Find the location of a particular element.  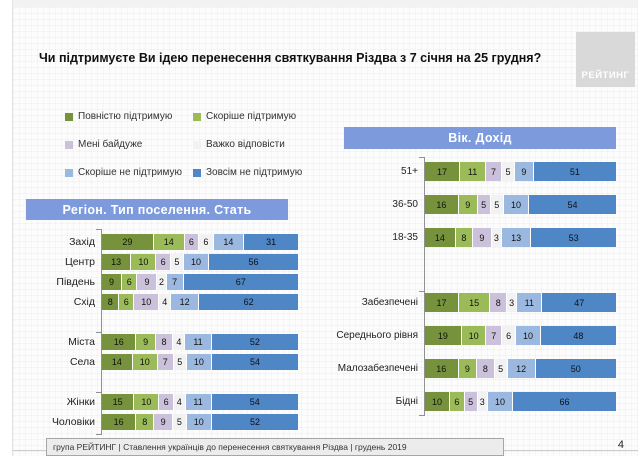

bar-segment: 47 is located at coordinates (579, 302).